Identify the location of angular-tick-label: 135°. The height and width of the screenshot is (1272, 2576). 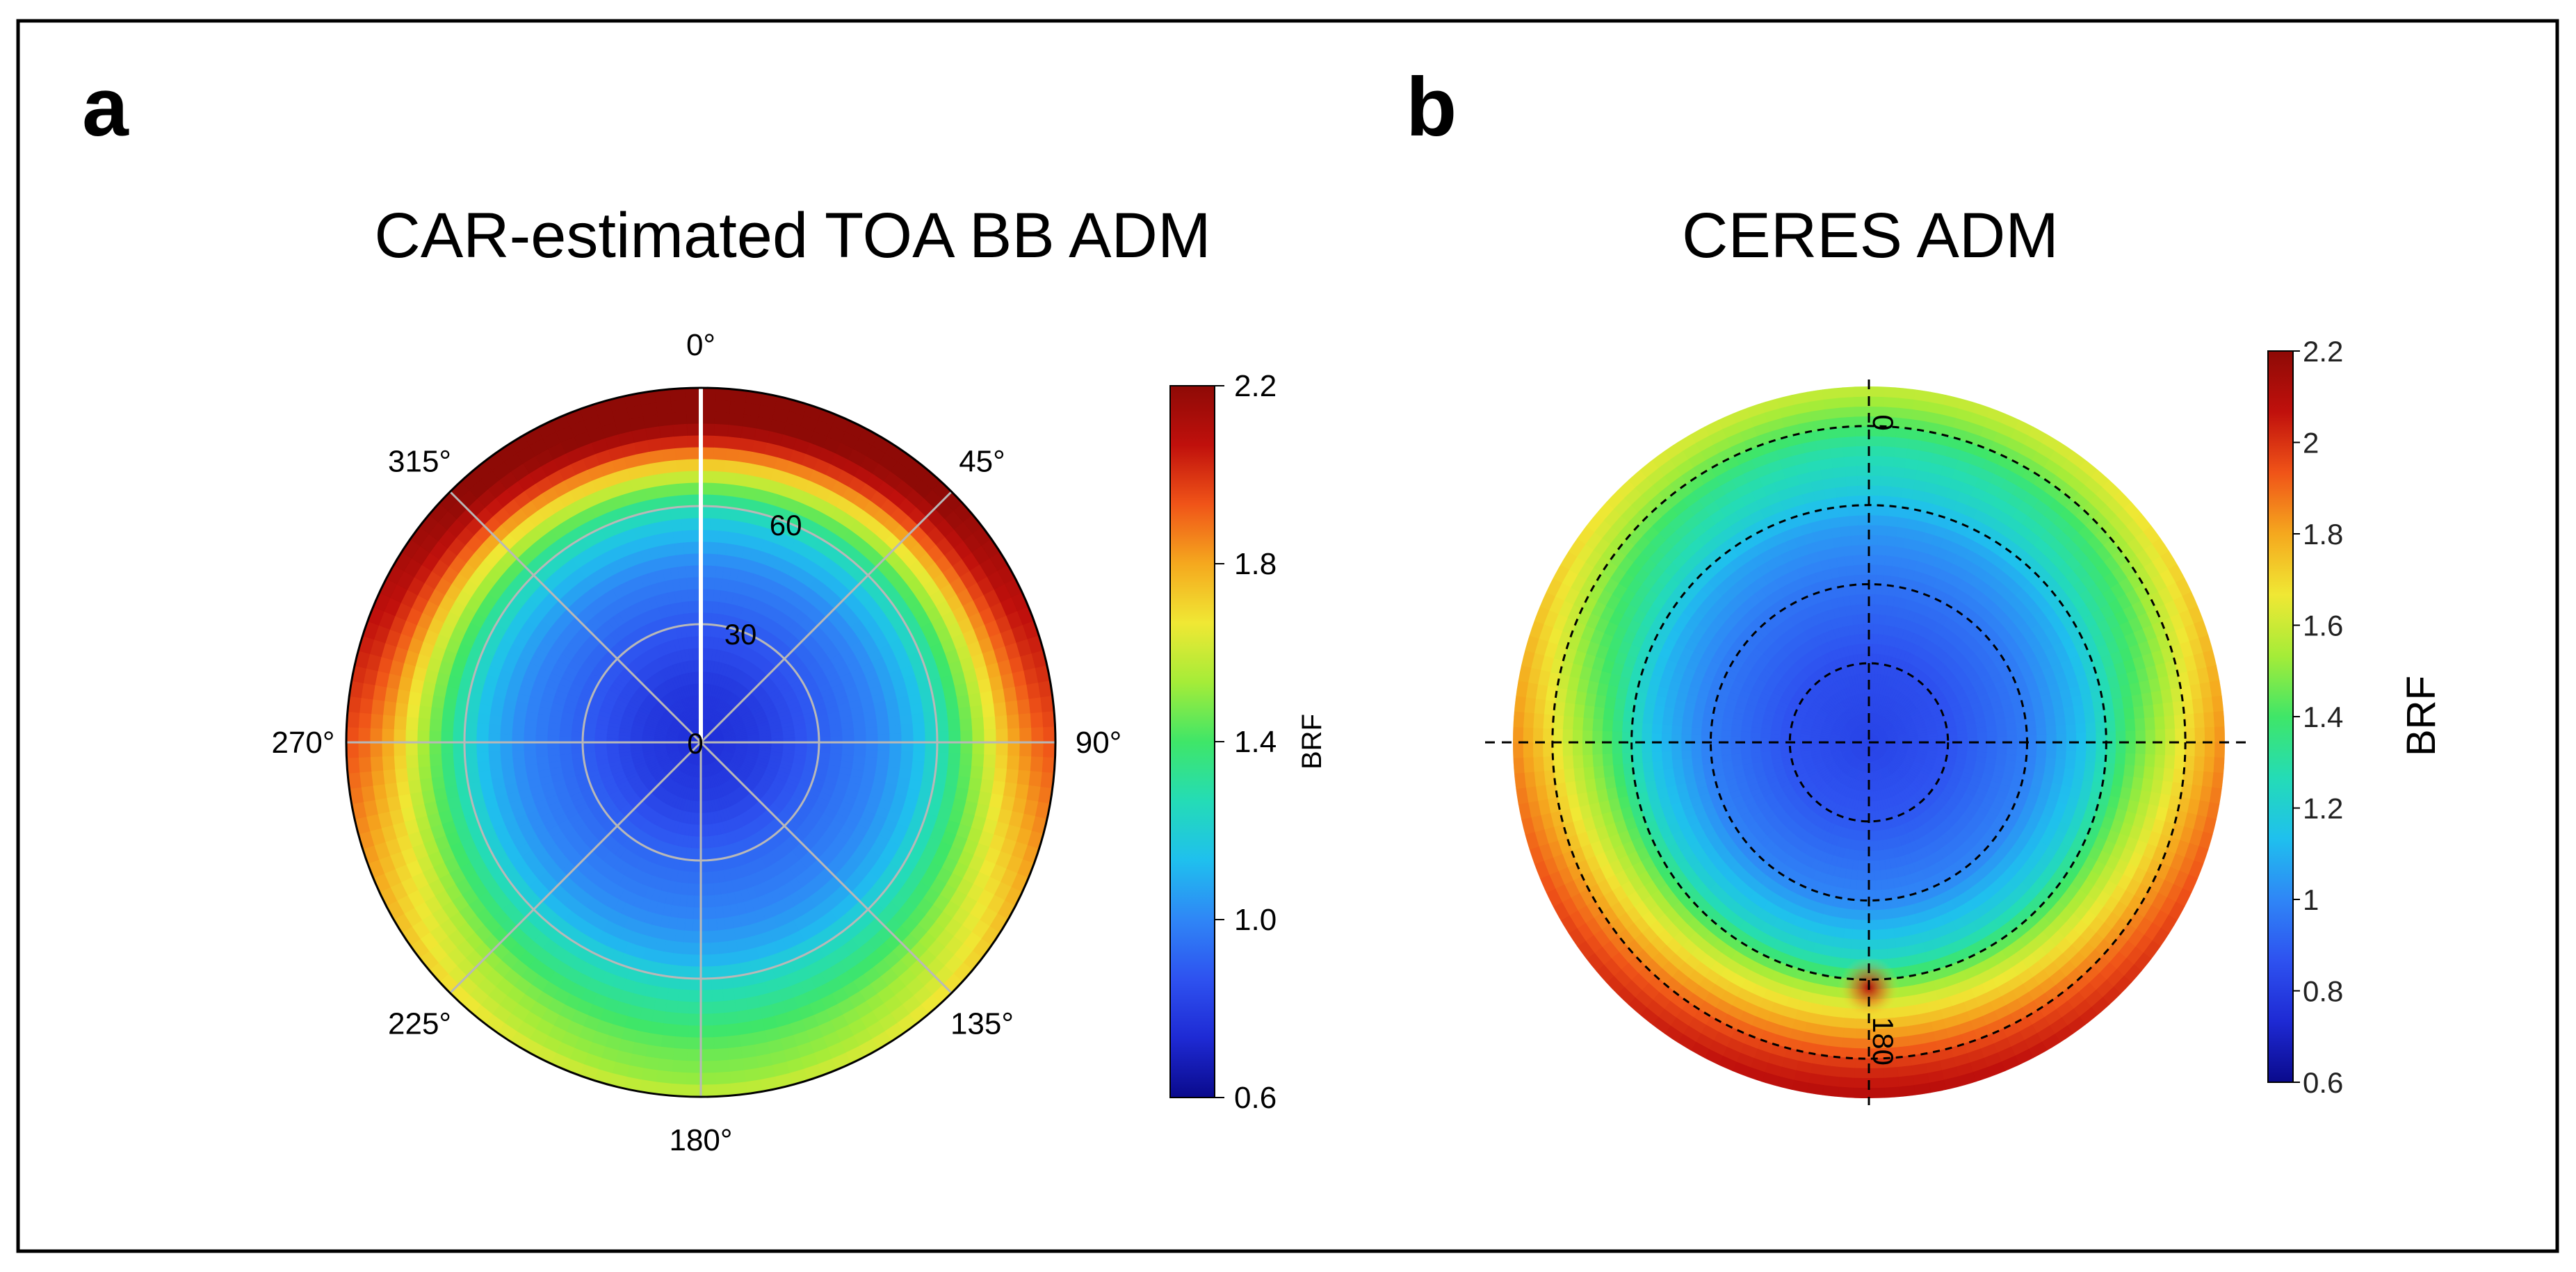
(982, 1023).